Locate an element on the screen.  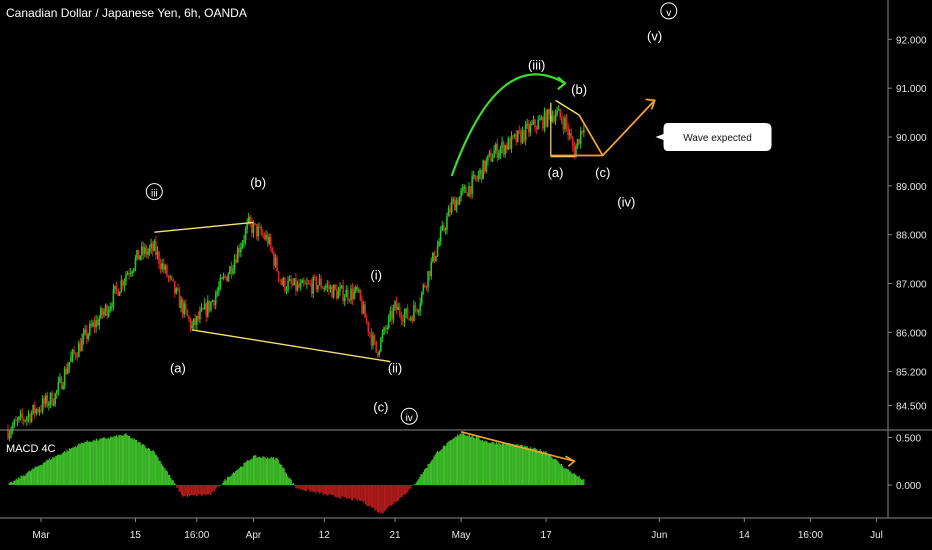
time-tick-label: 16:00 is located at coordinates (196, 535).